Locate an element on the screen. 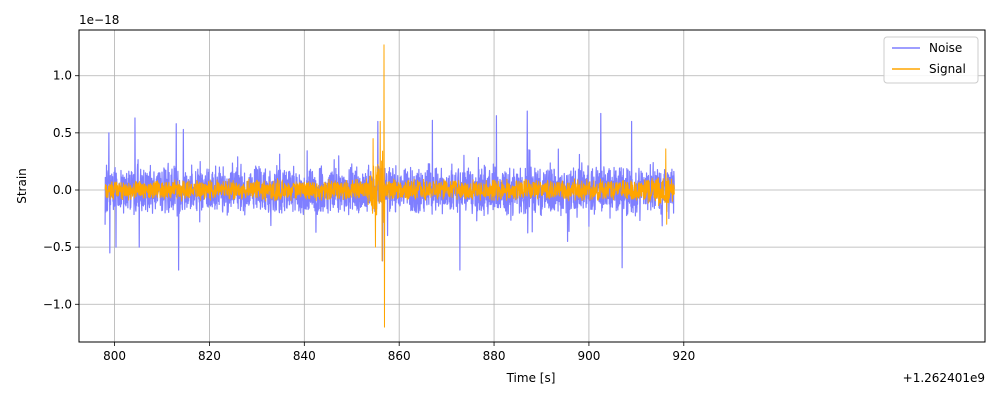 The height and width of the screenshot is (400, 1000). legend-signal-label: Signal is located at coordinates (947, 69).